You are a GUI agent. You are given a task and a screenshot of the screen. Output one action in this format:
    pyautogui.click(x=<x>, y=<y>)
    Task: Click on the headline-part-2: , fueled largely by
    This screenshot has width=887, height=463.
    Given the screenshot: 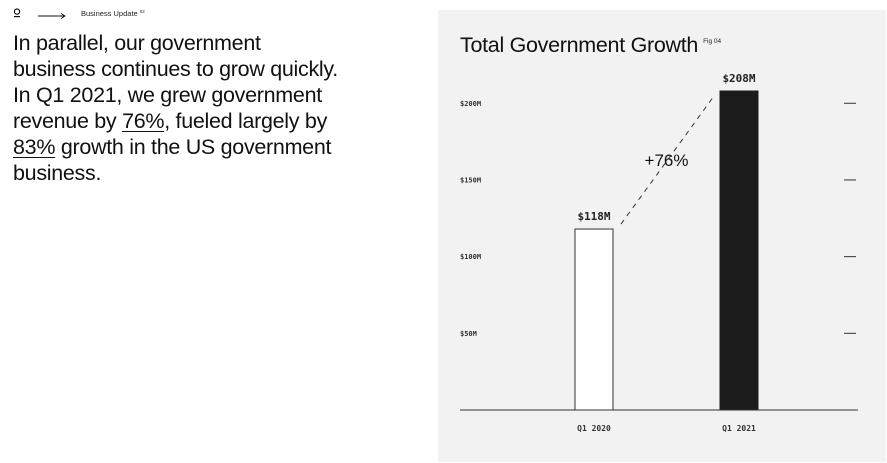 What is the action you would take?
    pyautogui.click(x=246, y=121)
    